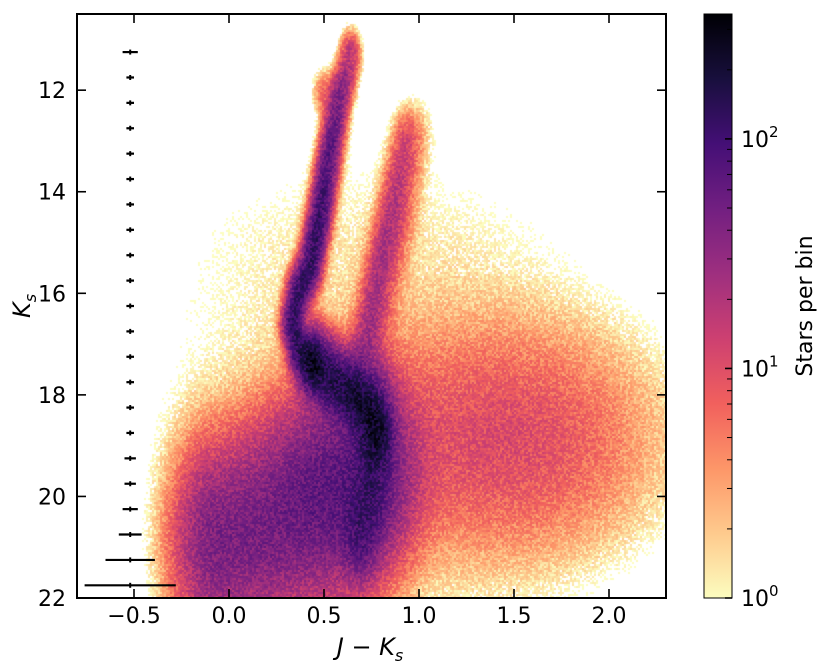  Describe the element at coordinates (368, 649) in the screenshot. I see `x-axis-label: J − Ks` at that location.